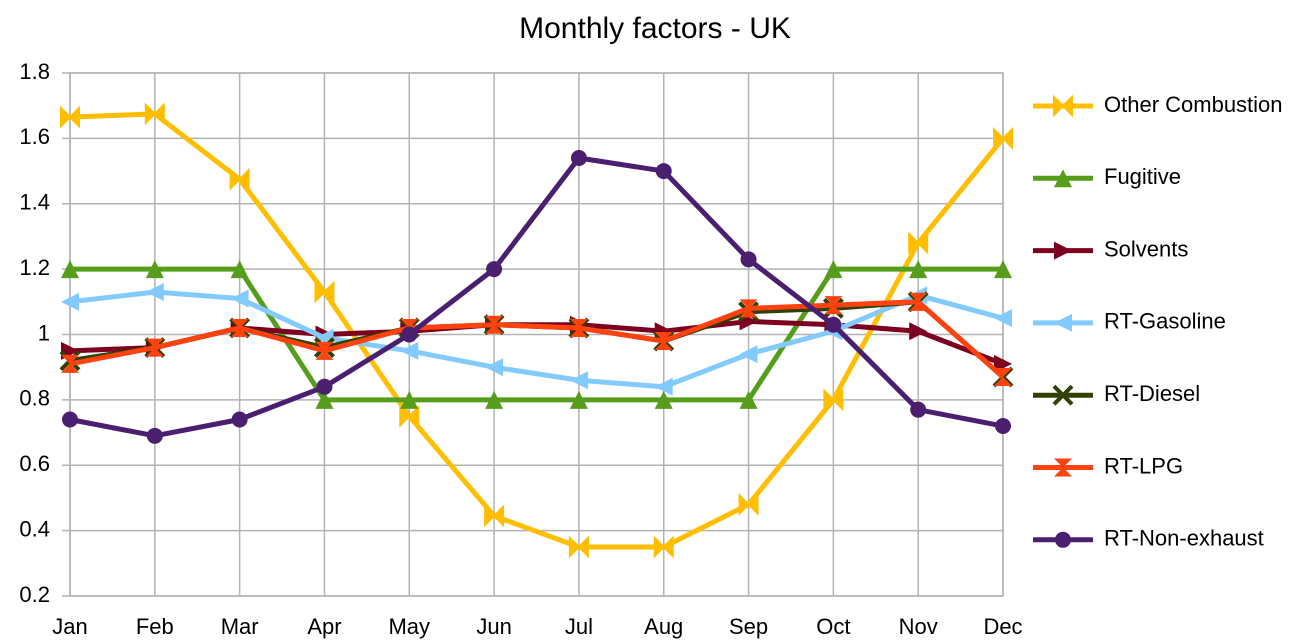  What do you see at coordinates (1146, 248) in the screenshot?
I see `legend-label: Solvents` at bounding box center [1146, 248].